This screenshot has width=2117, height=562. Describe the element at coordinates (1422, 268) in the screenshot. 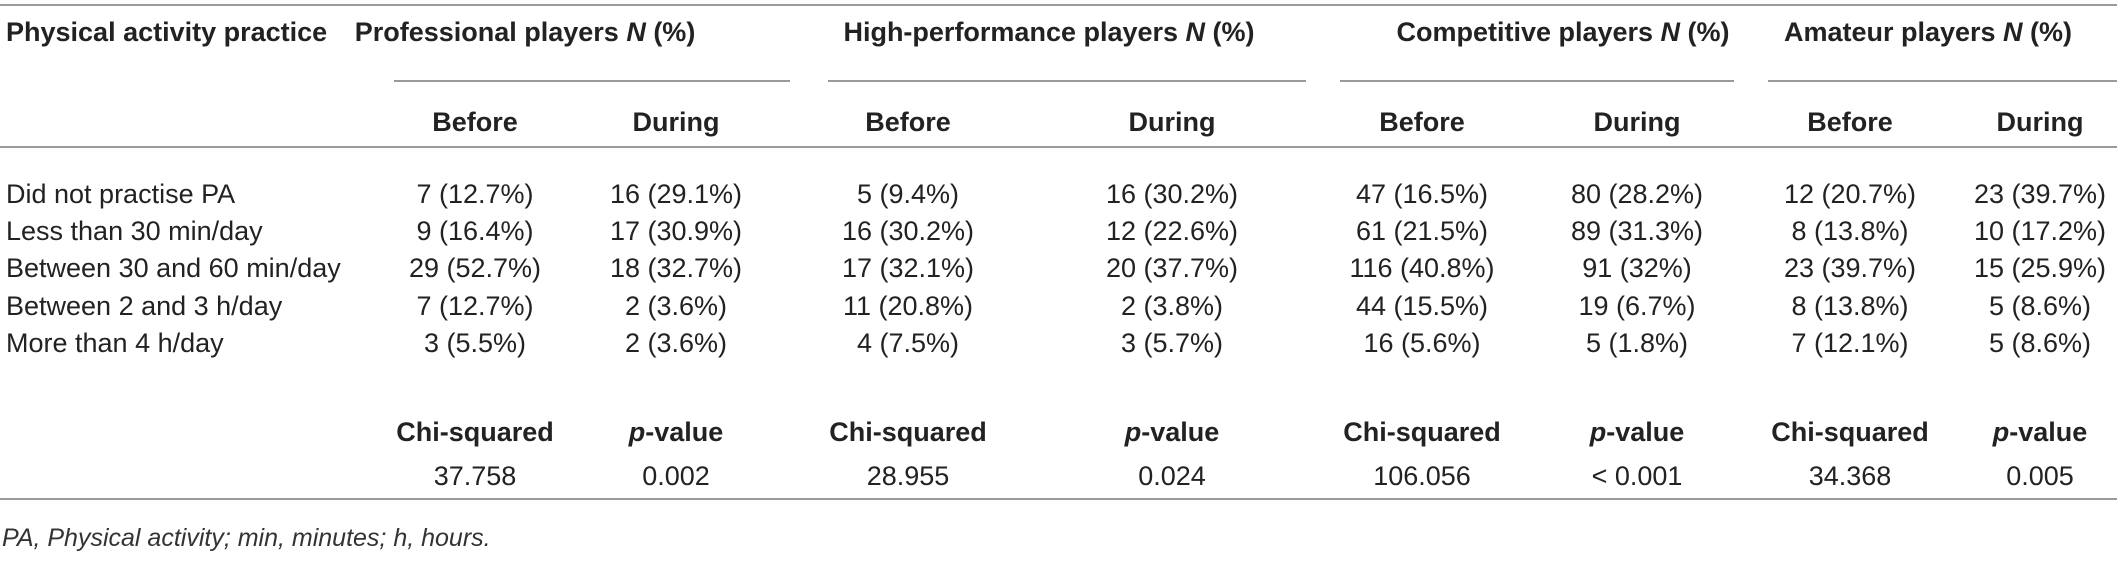

I see `table-cell: 116 (40.8%)` at that location.